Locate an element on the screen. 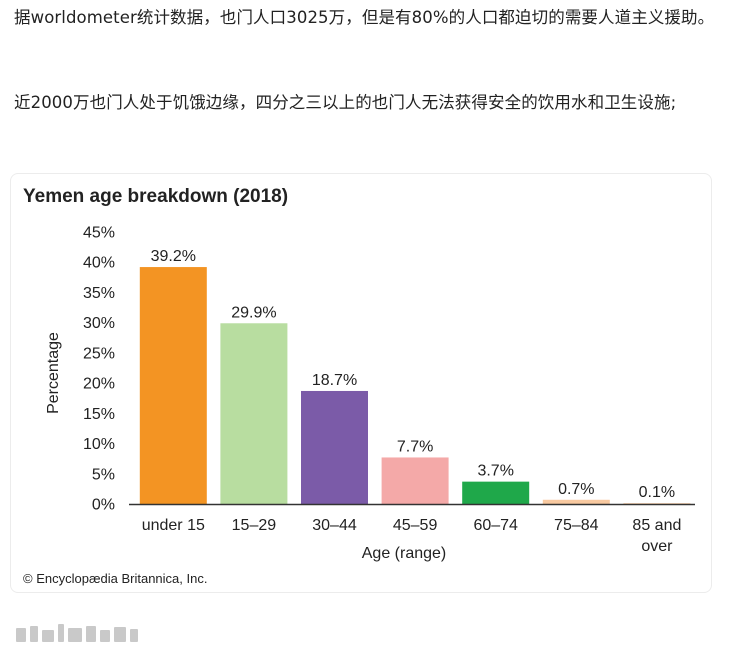 This screenshot has width=754, height=657. y-axis-title: Percentage is located at coordinates (53, 373).